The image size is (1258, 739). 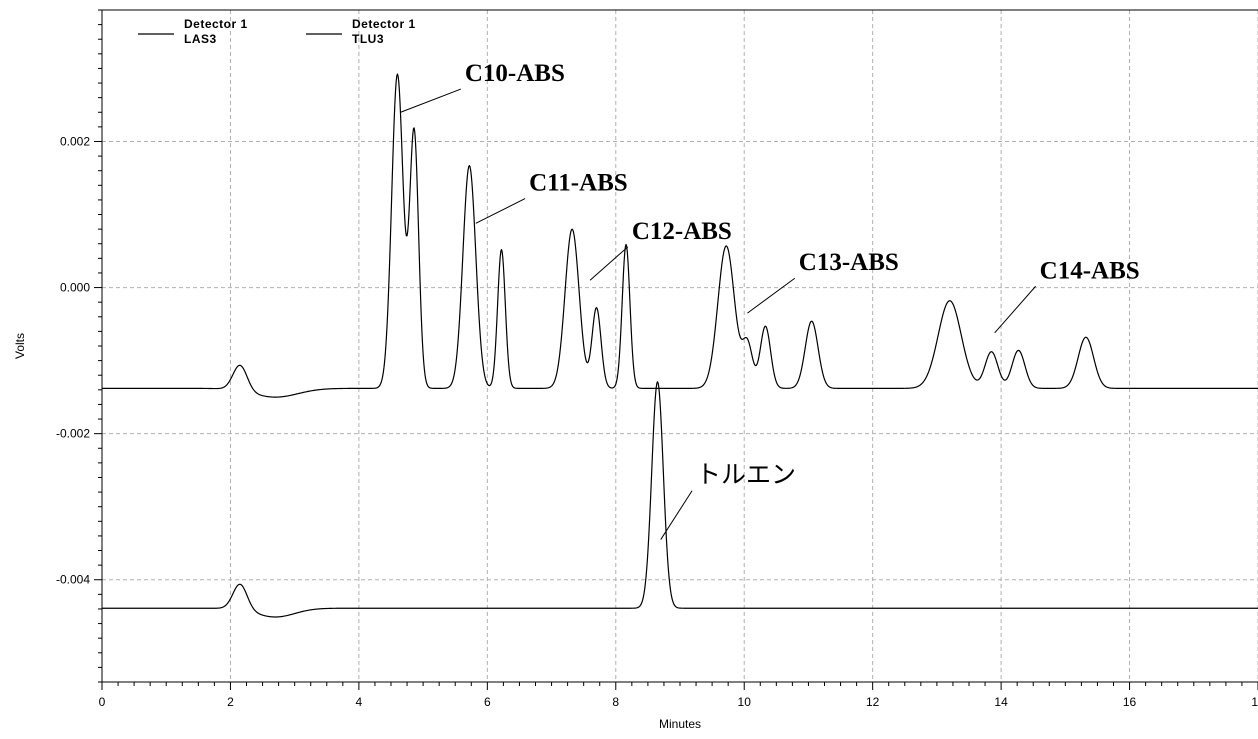 What do you see at coordinates (487, 702) in the screenshot?
I see `x-tick-label: 6` at bounding box center [487, 702].